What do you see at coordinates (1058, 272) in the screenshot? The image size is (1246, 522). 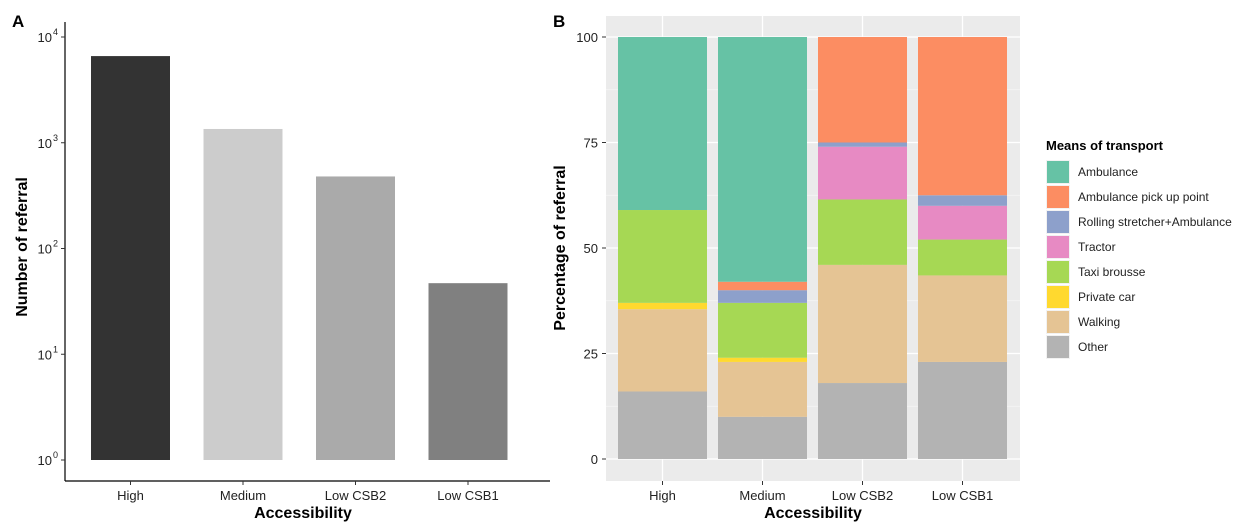 I see `legend-swatch-taxi-brousse` at bounding box center [1058, 272].